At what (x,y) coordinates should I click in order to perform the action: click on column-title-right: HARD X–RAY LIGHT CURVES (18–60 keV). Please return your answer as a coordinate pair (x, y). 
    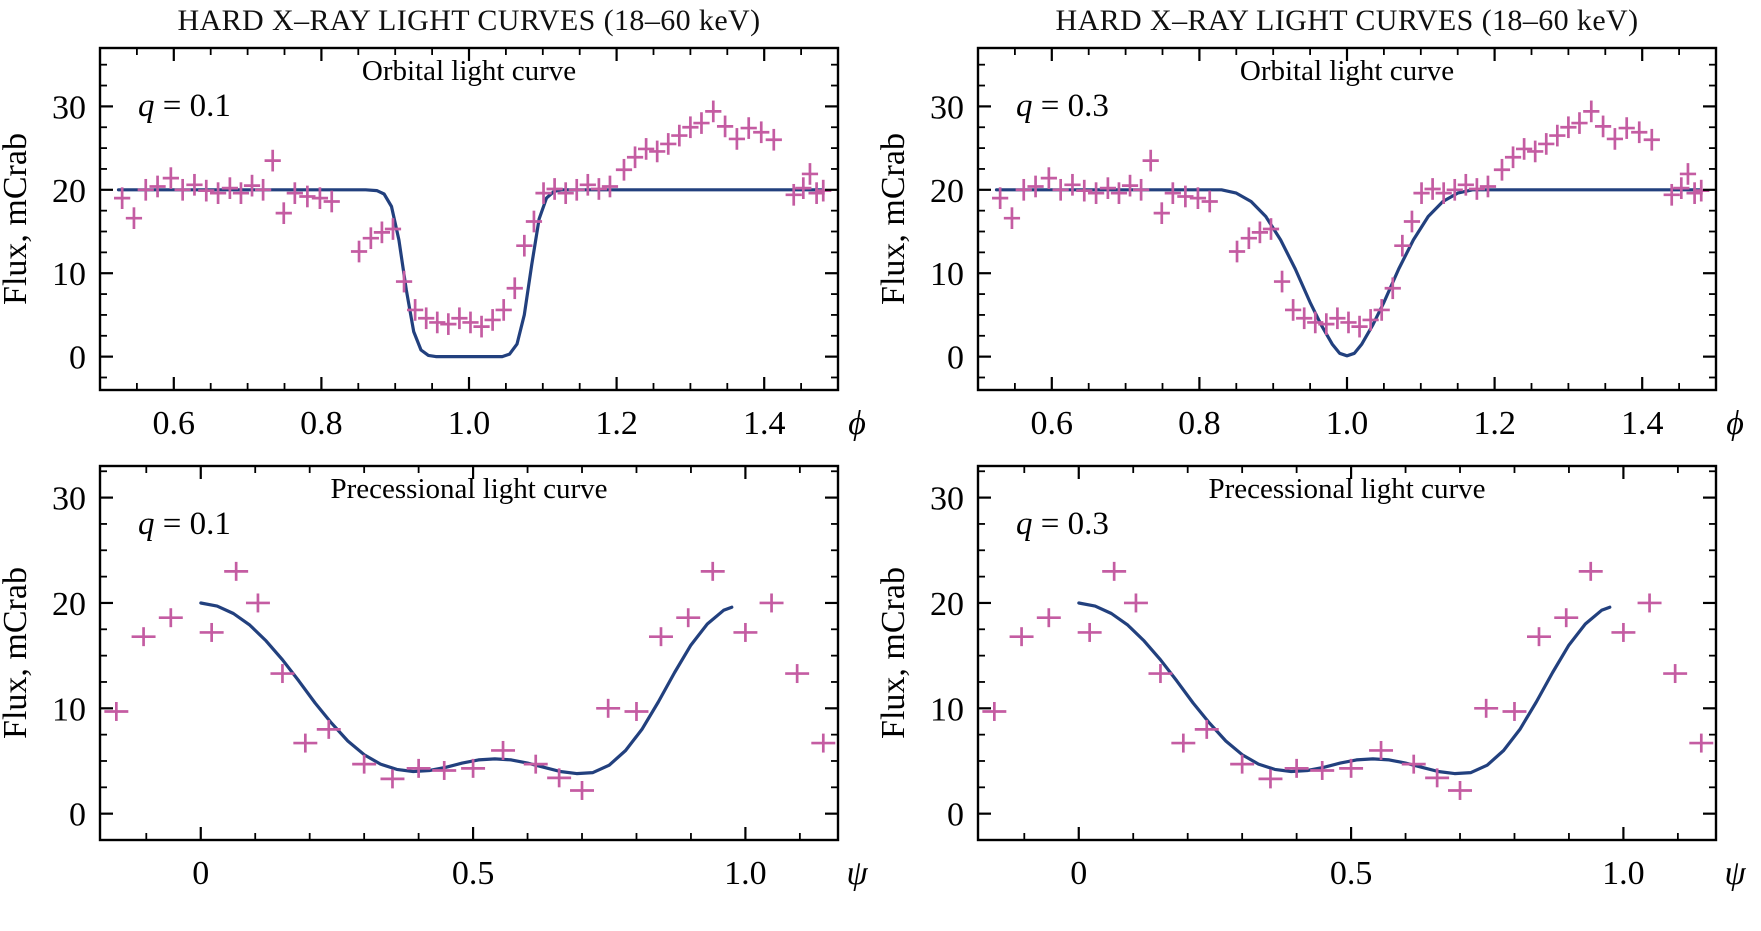
    Looking at the image, I should click on (1347, 20).